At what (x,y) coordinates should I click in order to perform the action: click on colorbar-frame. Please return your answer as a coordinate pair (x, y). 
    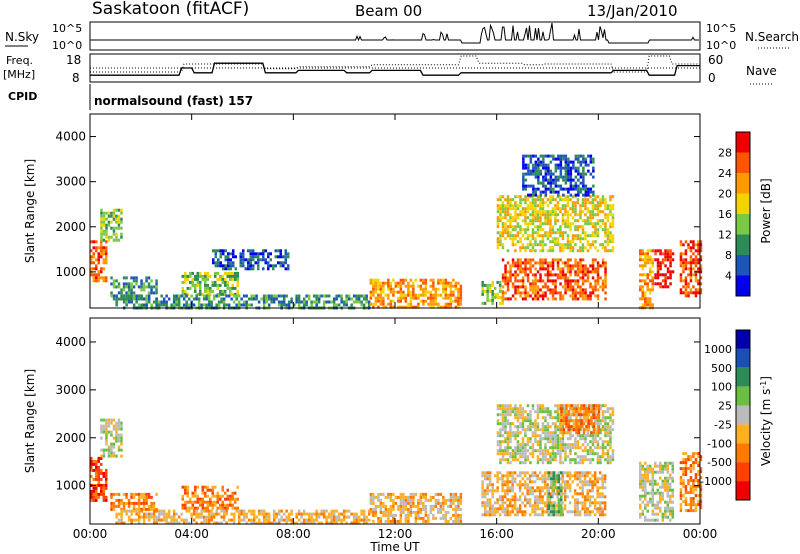
    Looking at the image, I should click on (743, 214).